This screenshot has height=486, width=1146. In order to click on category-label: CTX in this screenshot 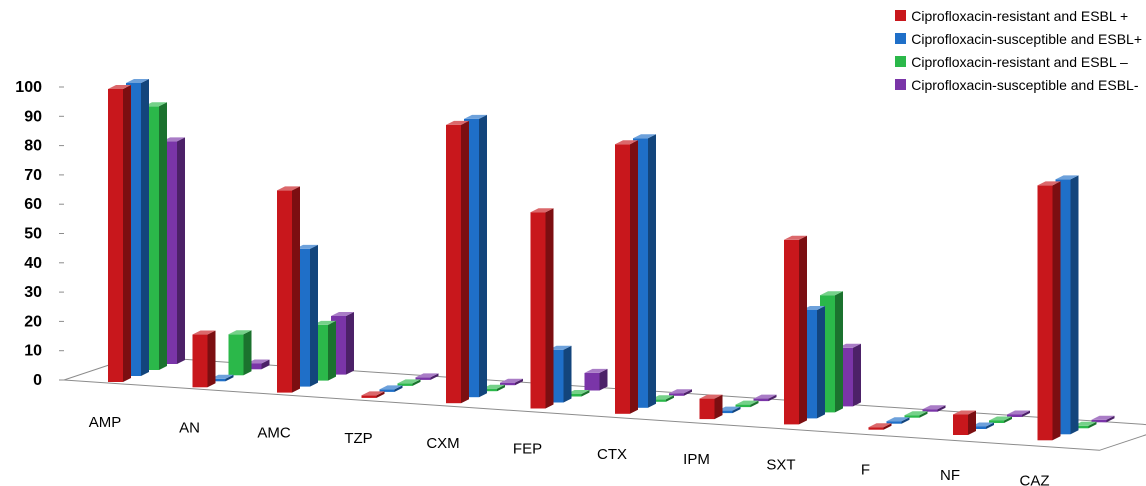, I will do `click(612, 454)`.